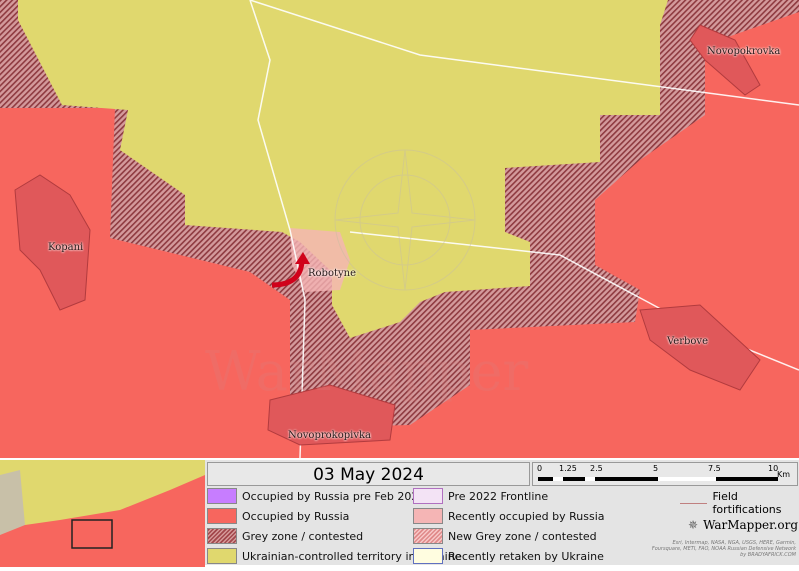 The image size is (799, 571). I want to click on legend-item-russia: Occupied by Russia, so click(278, 516).